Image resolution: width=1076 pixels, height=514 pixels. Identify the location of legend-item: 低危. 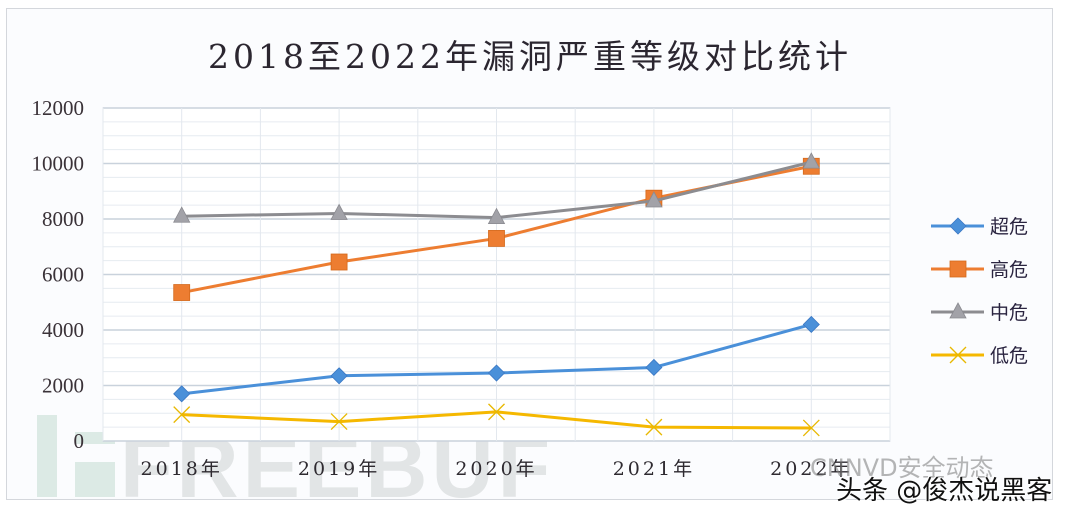
(979, 356).